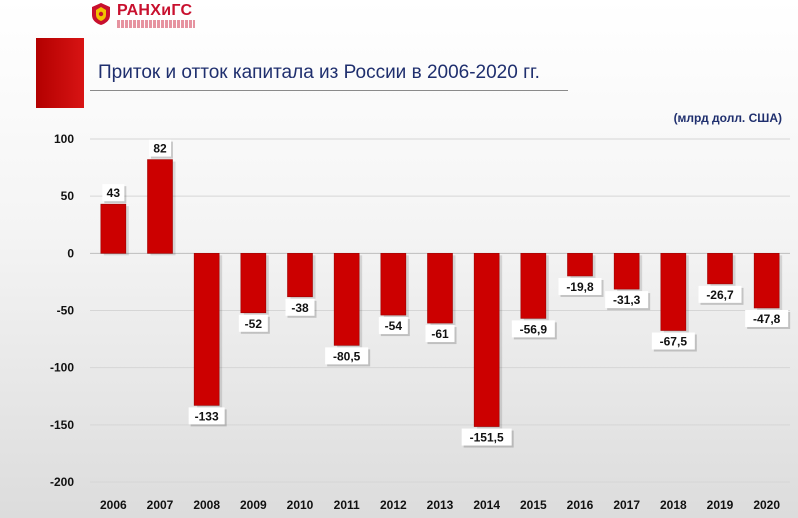  I want to click on data-label: -80,5, so click(347, 356).